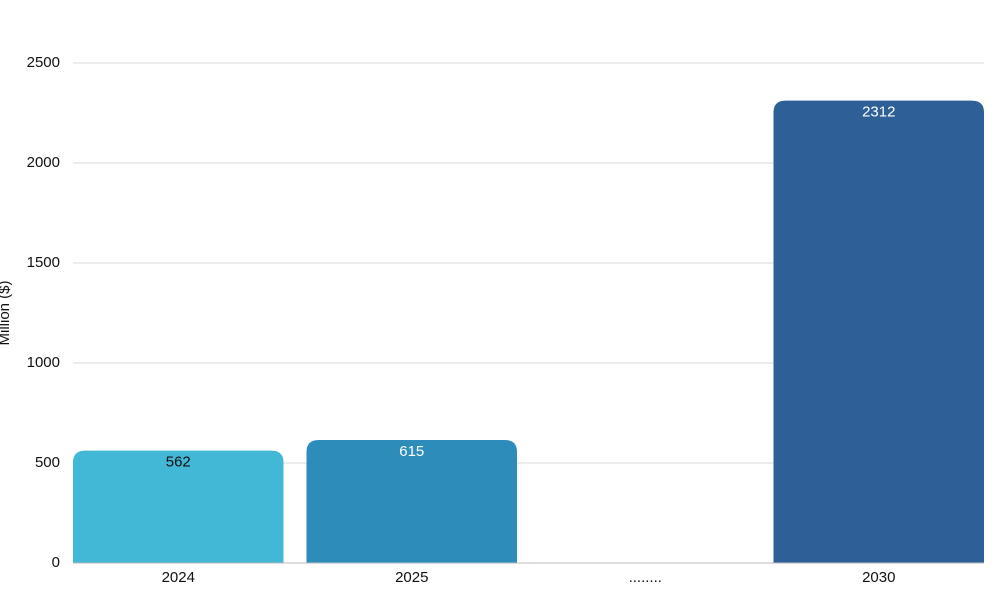  Describe the element at coordinates (43, 362) in the screenshot. I see `y-tick-label: 1000` at that location.